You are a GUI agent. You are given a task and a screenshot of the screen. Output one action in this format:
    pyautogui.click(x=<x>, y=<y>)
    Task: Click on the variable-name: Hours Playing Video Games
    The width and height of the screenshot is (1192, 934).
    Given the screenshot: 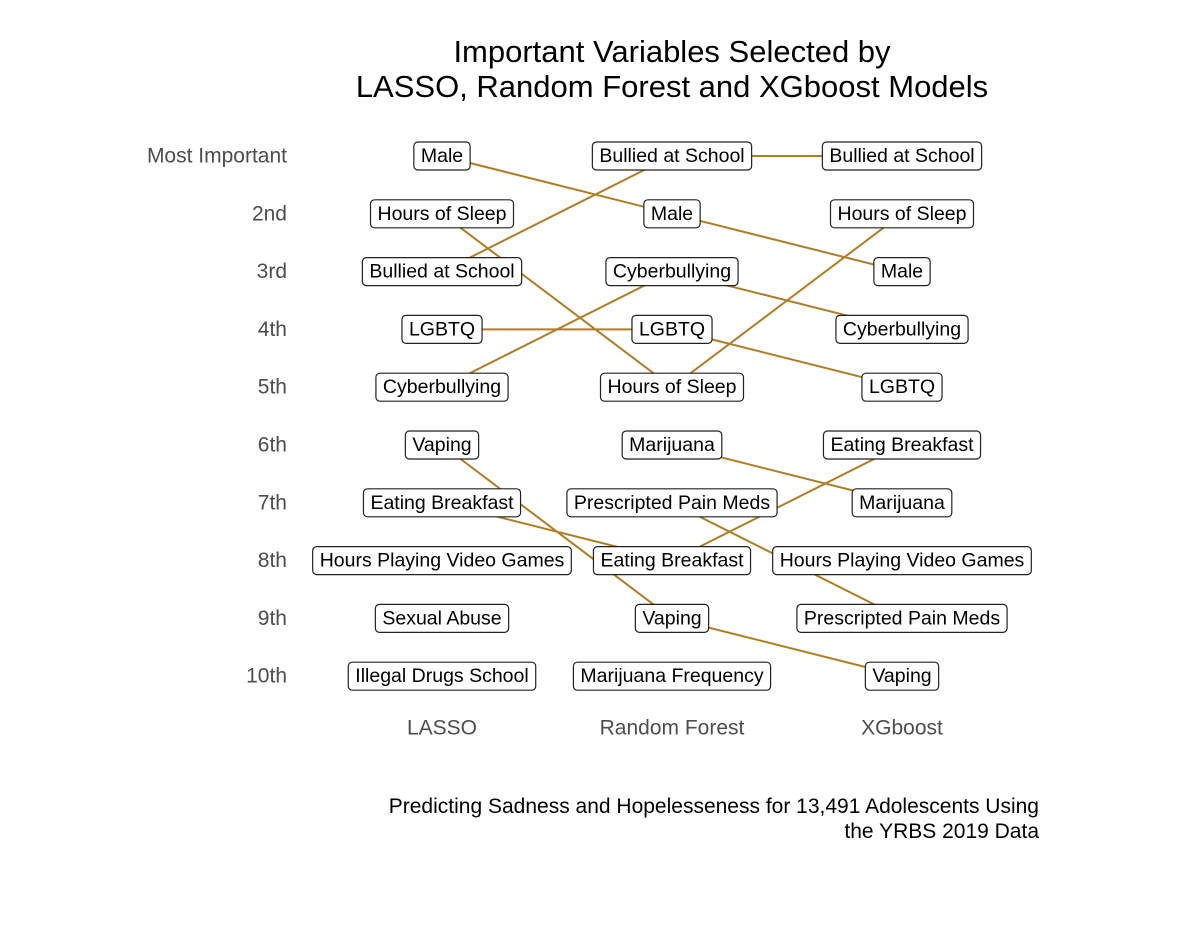 What is the action you would take?
    pyautogui.click(x=442, y=561)
    